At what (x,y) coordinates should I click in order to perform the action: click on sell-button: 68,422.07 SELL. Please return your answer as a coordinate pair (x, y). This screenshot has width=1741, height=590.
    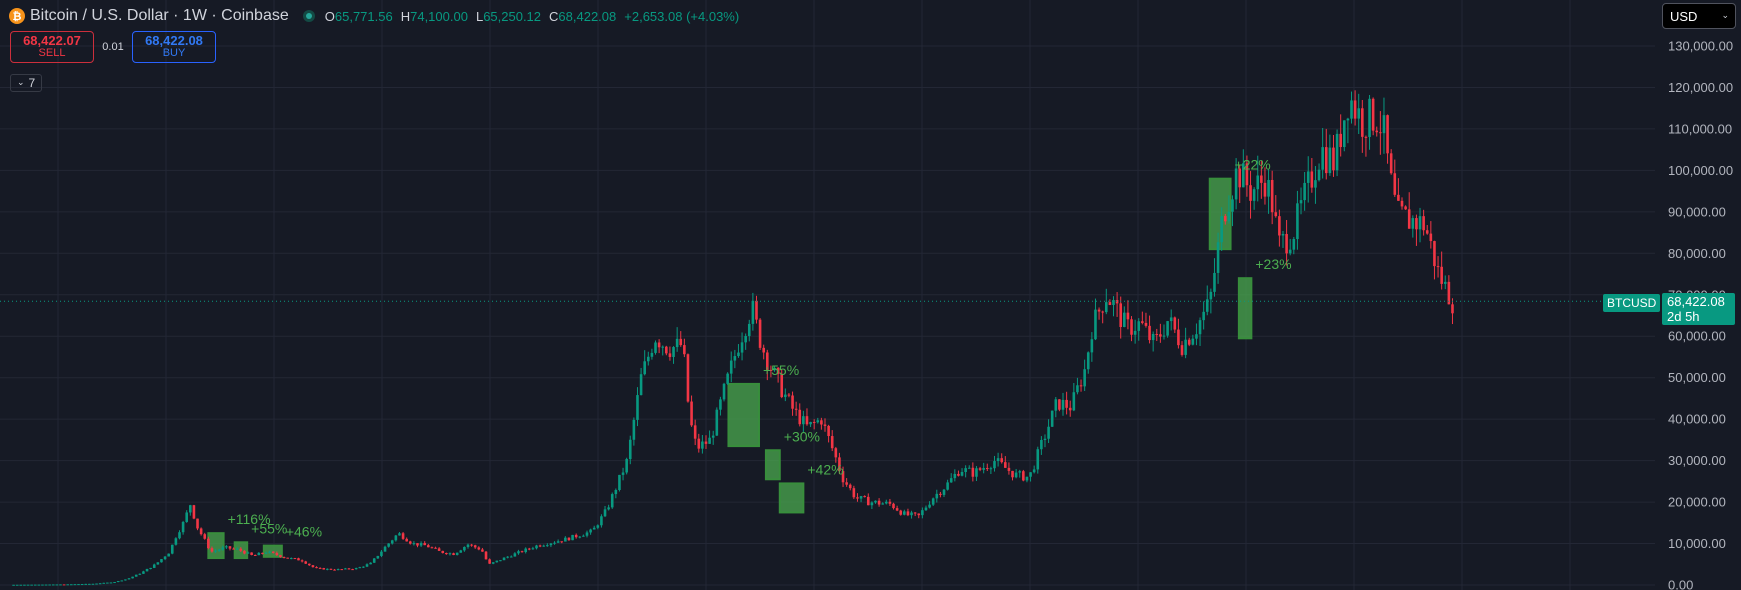
    Looking at the image, I should click on (52, 47).